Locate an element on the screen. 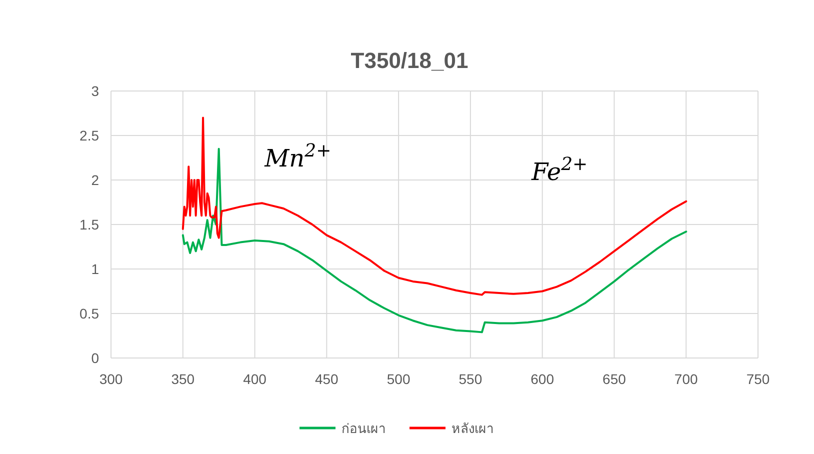 Image resolution: width=814 pixels, height=454 pixels. legend-label: ก่อนเผา is located at coordinates (364, 428).